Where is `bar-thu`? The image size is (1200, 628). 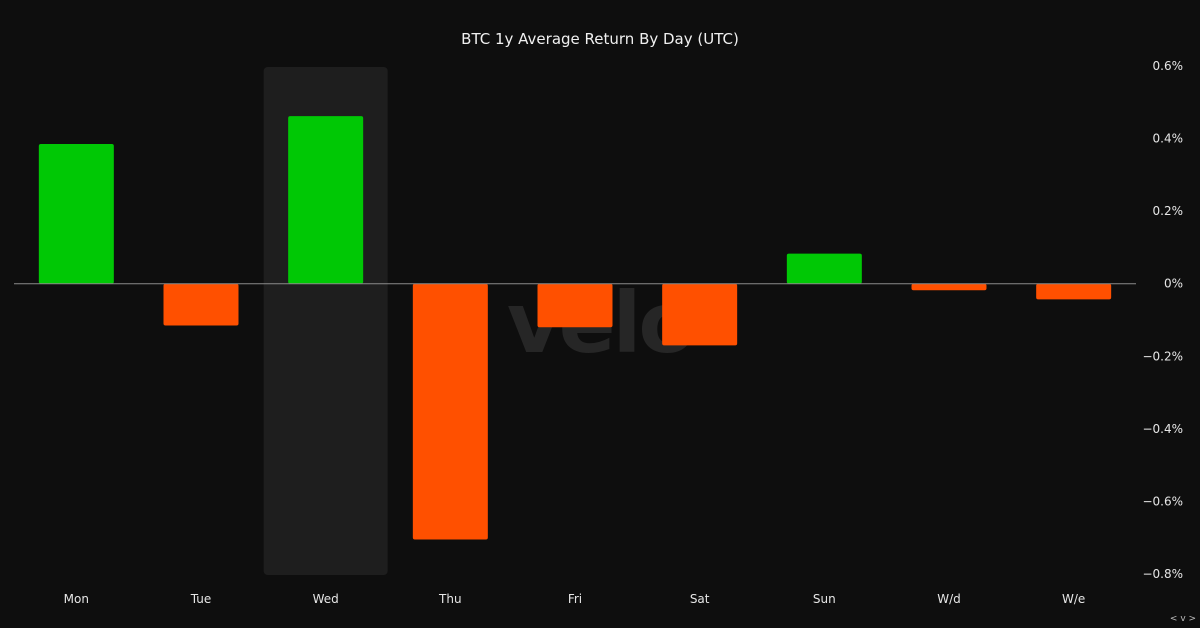 bar-thu is located at coordinates (450, 411).